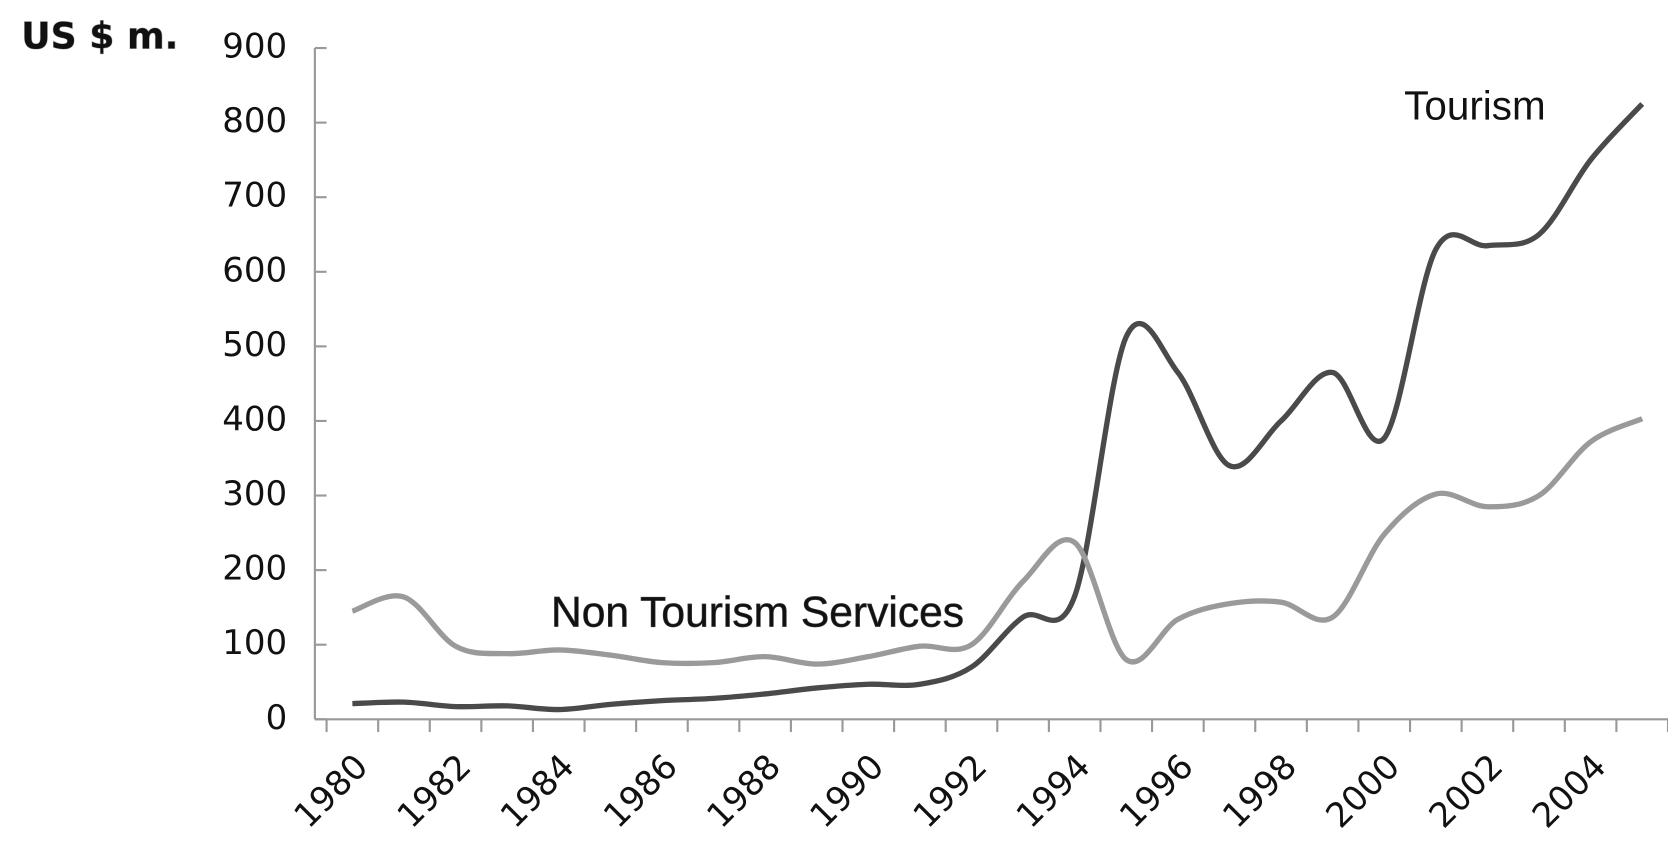 This screenshot has width=1668, height=862. What do you see at coordinates (641, 792) in the screenshot?
I see `x-tick-label: 1986` at bounding box center [641, 792].